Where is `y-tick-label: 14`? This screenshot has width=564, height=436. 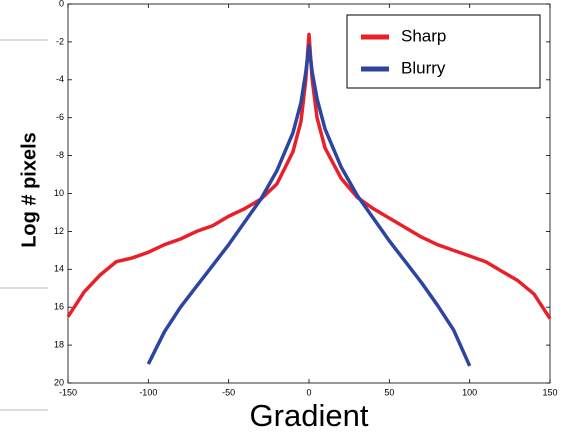
y-tick-label: 14 is located at coordinates (59, 269).